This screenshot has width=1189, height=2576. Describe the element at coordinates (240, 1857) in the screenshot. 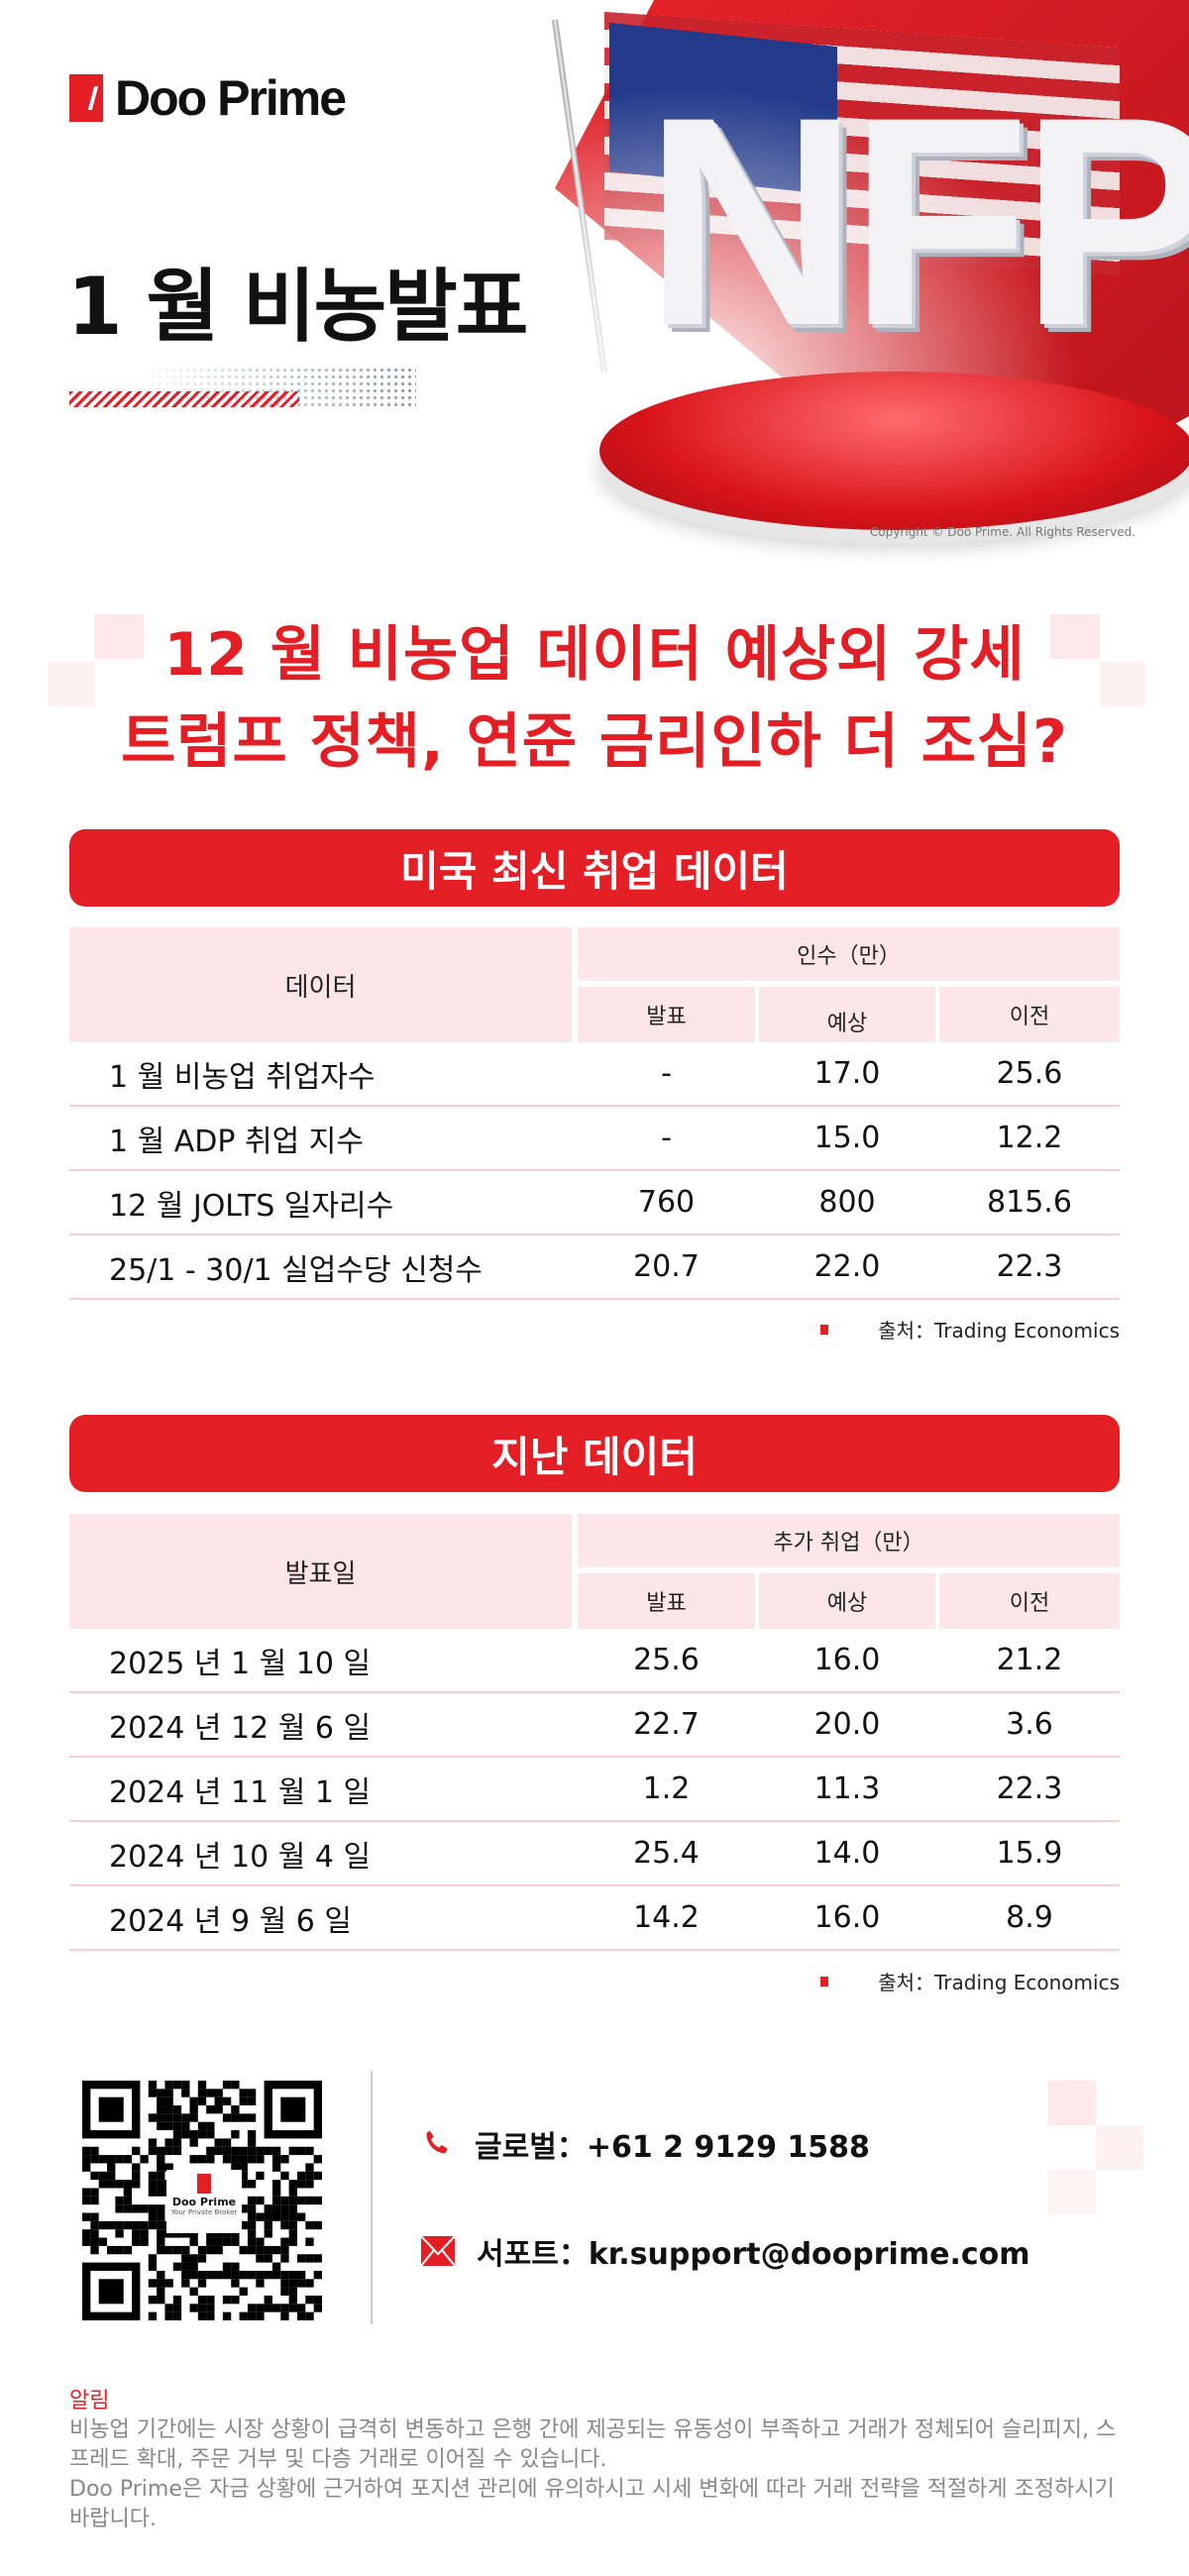

I see `row-label: 2024 년 10 월 4 일` at that location.